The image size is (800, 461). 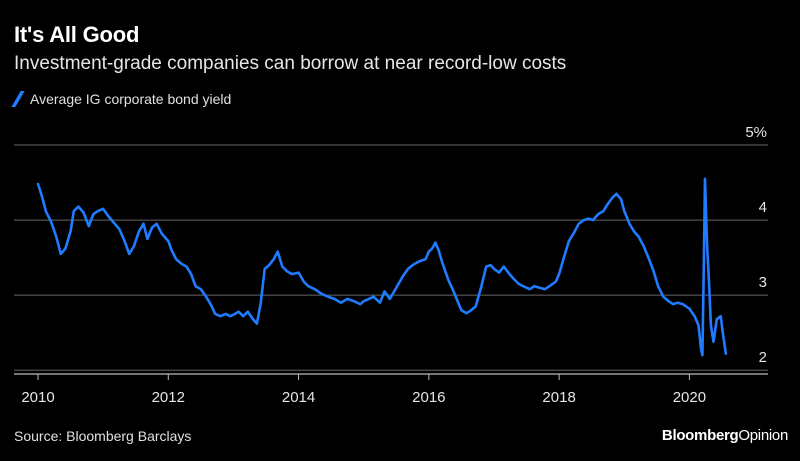 What do you see at coordinates (37, 397) in the screenshot?
I see `x-tick-label: 2010` at bounding box center [37, 397].